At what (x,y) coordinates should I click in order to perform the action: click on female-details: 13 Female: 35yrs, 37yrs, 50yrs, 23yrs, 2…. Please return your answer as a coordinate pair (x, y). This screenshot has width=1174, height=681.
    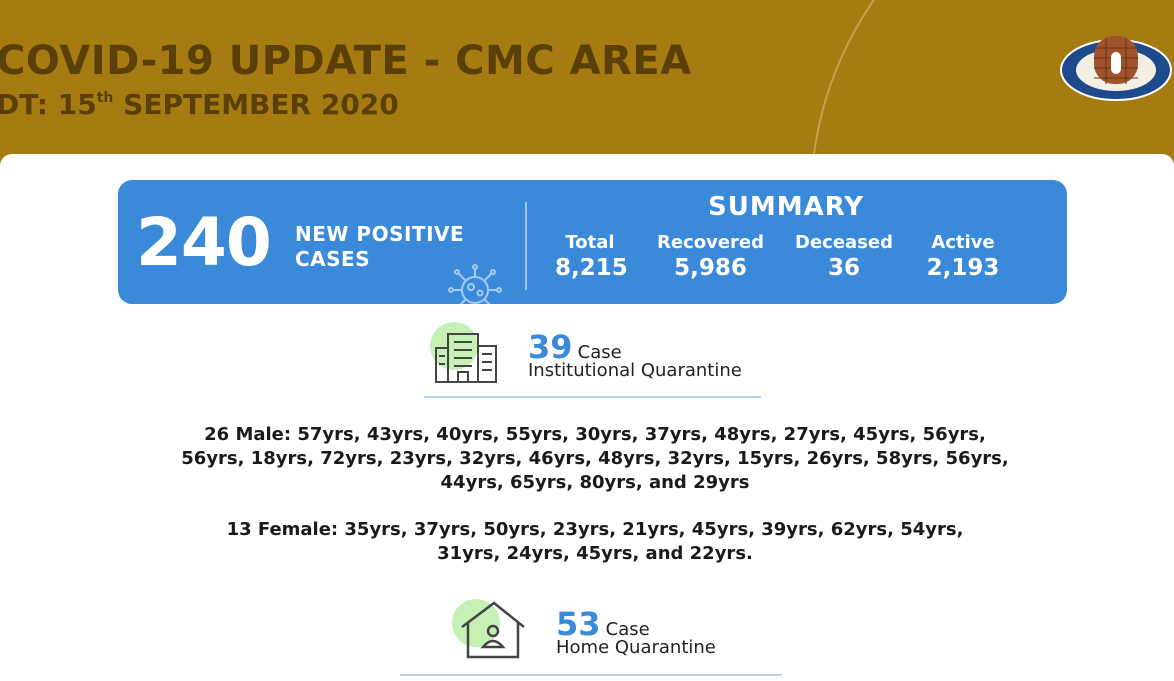
    Looking at the image, I should click on (595, 542).